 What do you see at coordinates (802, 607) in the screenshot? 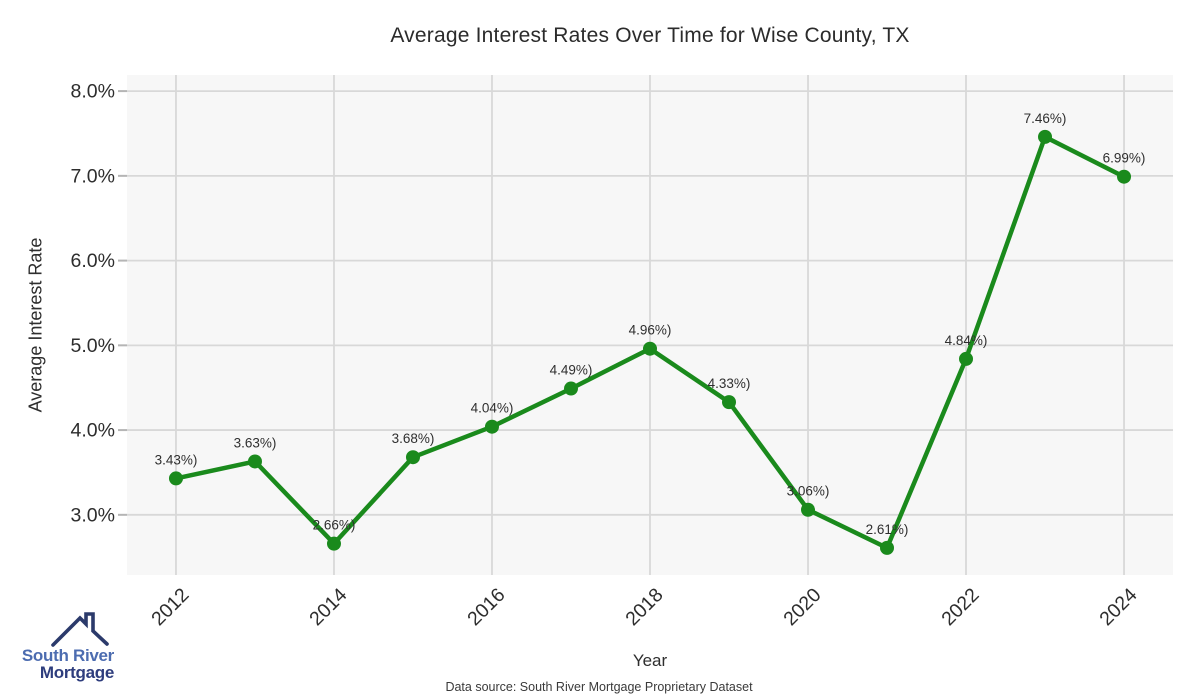
I see `x-tick-label: 2020` at bounding box center [802, 607].